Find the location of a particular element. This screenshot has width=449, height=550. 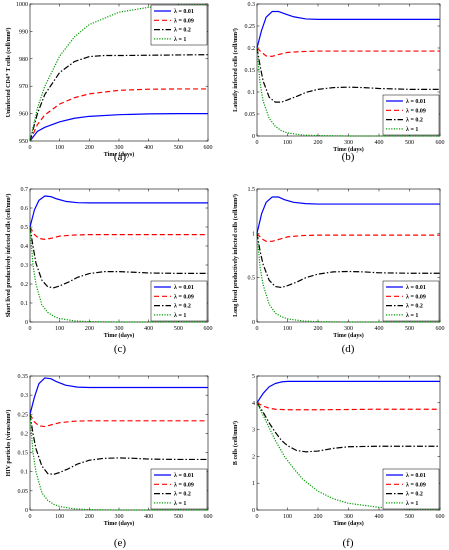

panel-caption: (b) is located at coordinates (348, 157).